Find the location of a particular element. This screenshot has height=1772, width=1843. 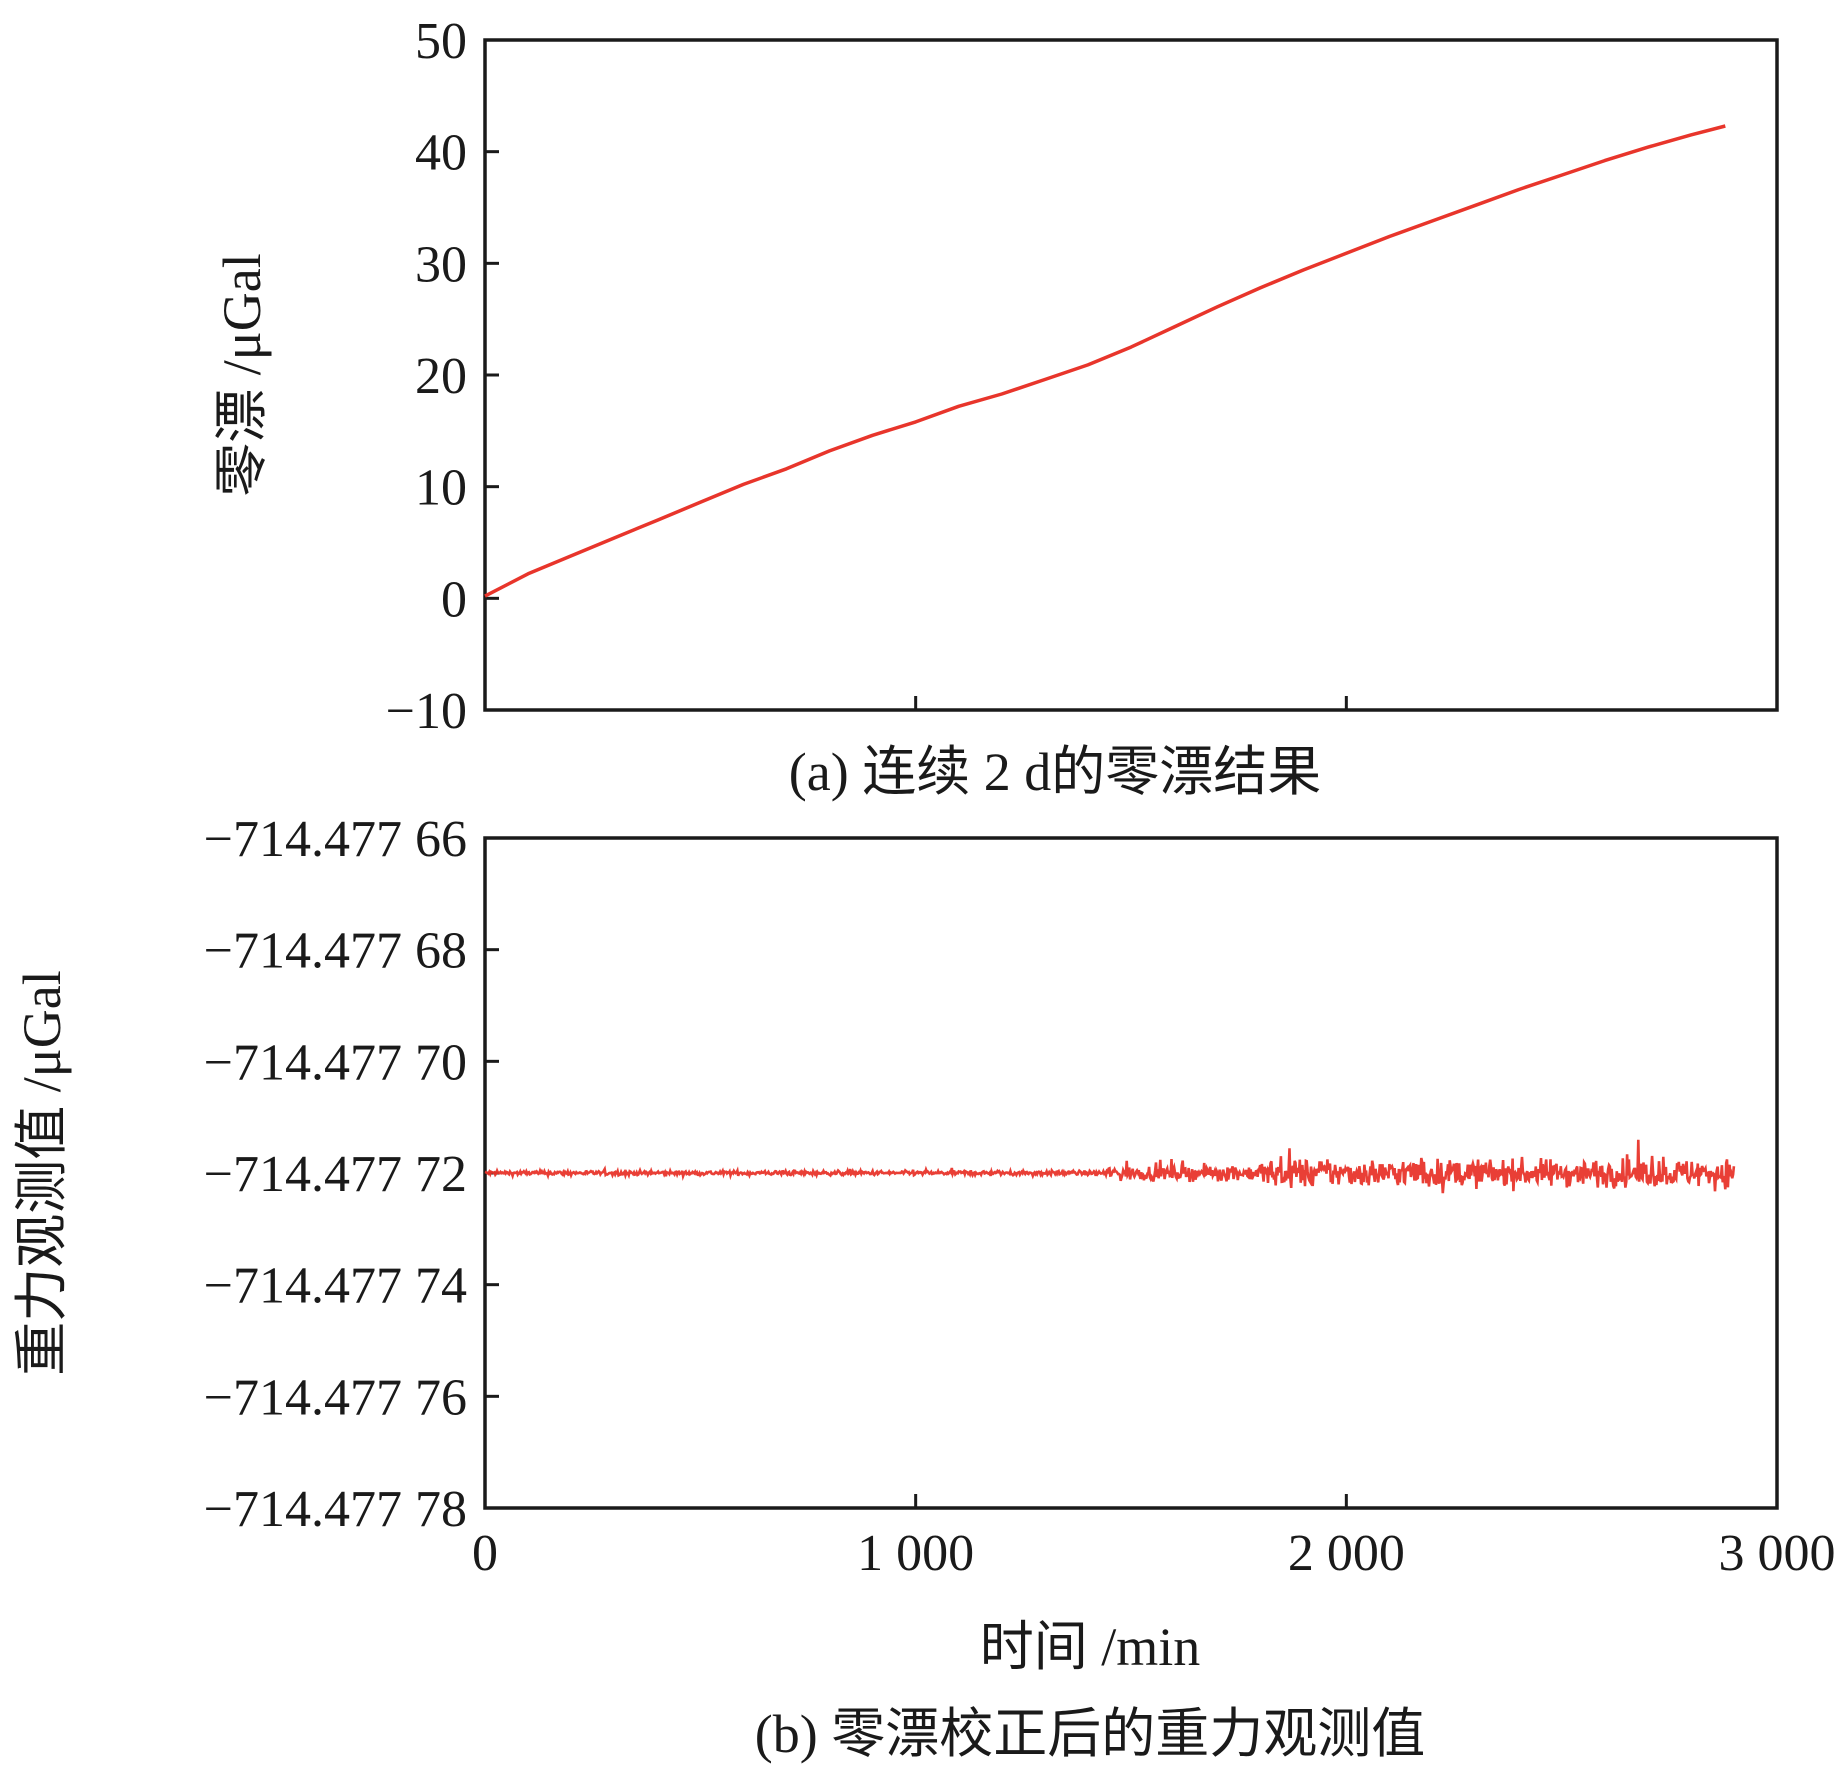

panel-b-y-tick-label: −714.477 74 is located at coordinates (335, 1286).